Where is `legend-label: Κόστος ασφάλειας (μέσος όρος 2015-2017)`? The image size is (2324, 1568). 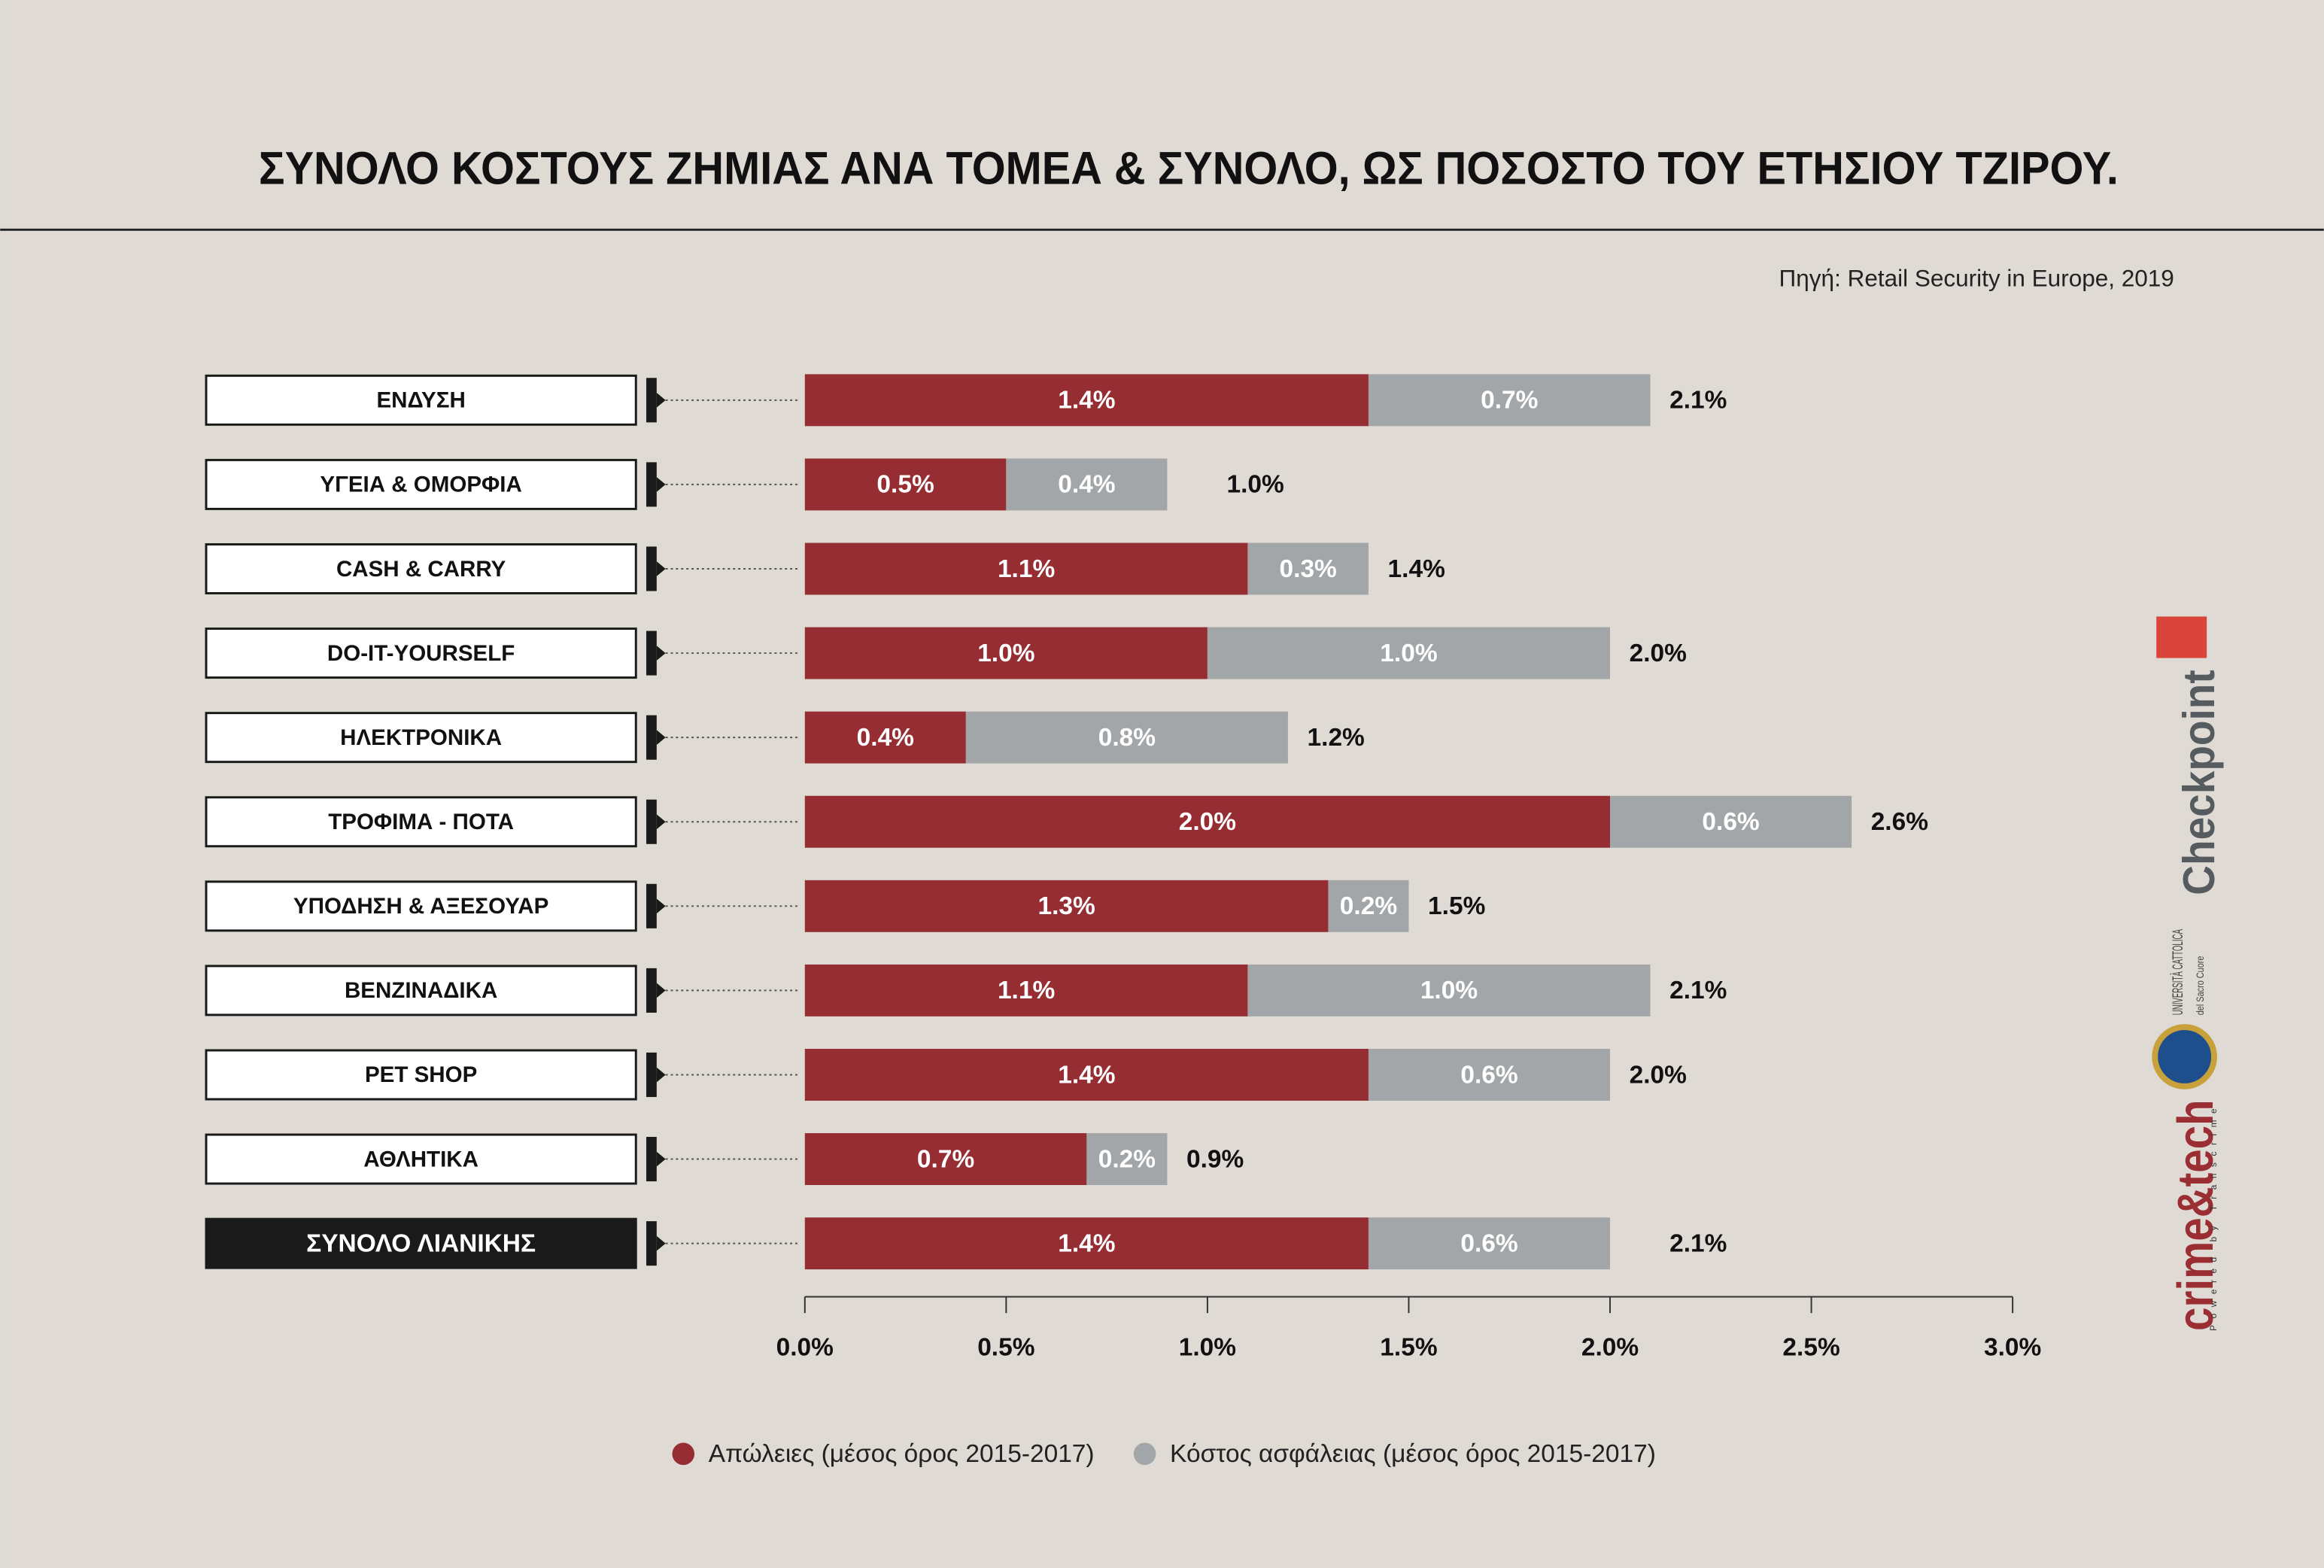
legend-label: Κόστος ασφάλειας (μέσος όρος 2015-2017) is located at coordinates (1413, 1454).